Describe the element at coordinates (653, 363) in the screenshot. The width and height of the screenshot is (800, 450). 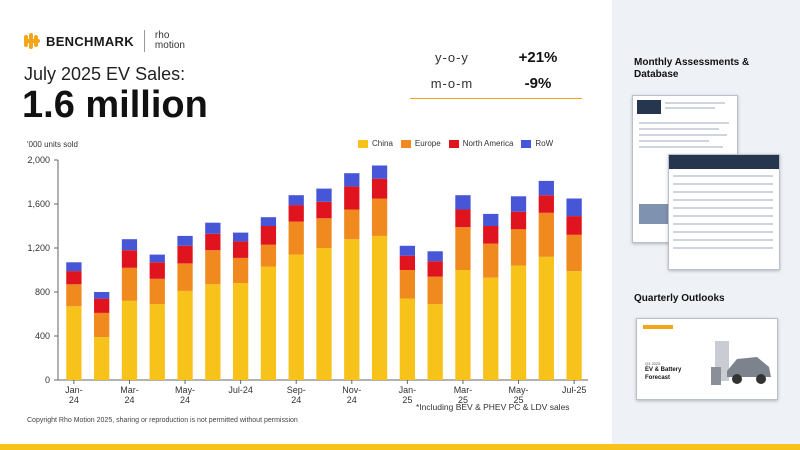
I see `outlook-period: Q3 2025` at that location.